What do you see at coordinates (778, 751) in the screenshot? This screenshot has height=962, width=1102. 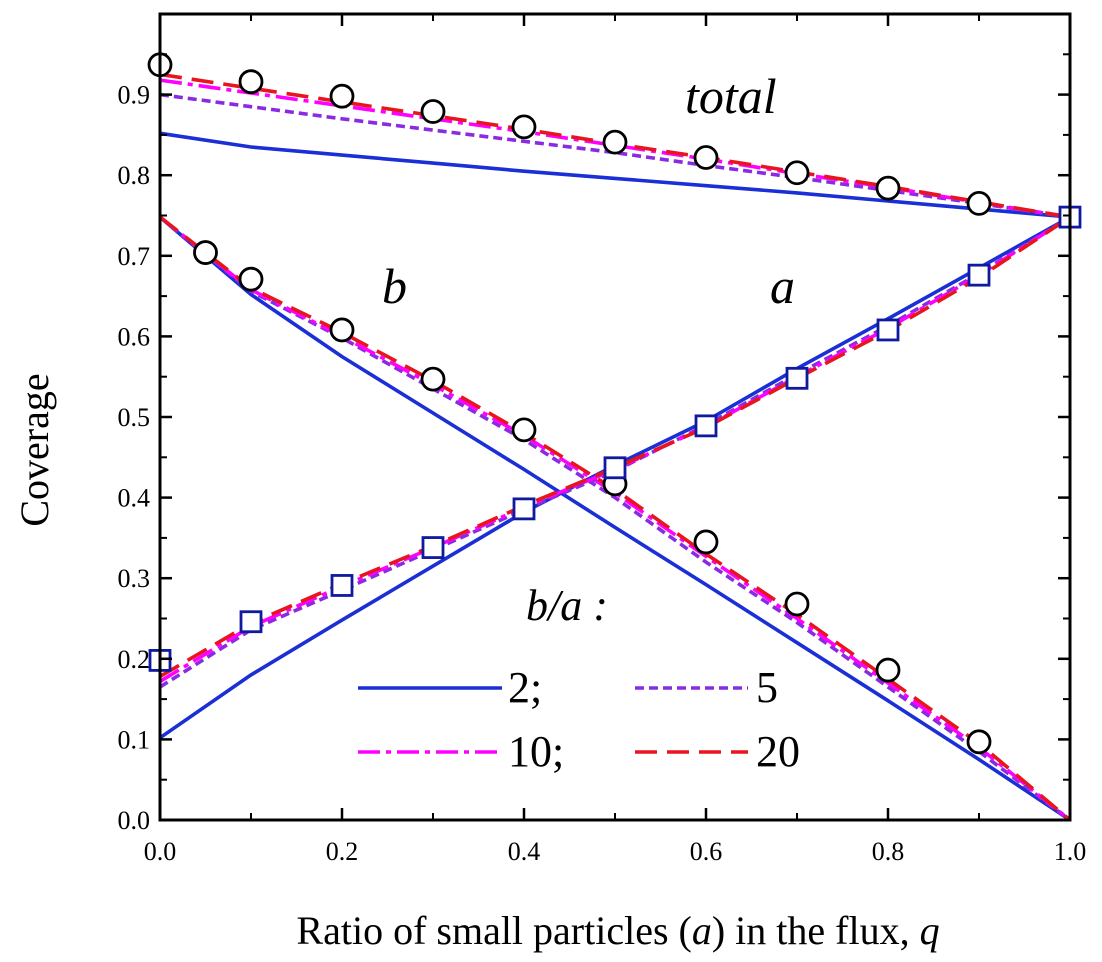 I see `legend-label-20: 20` at bounding box center [778, 751].